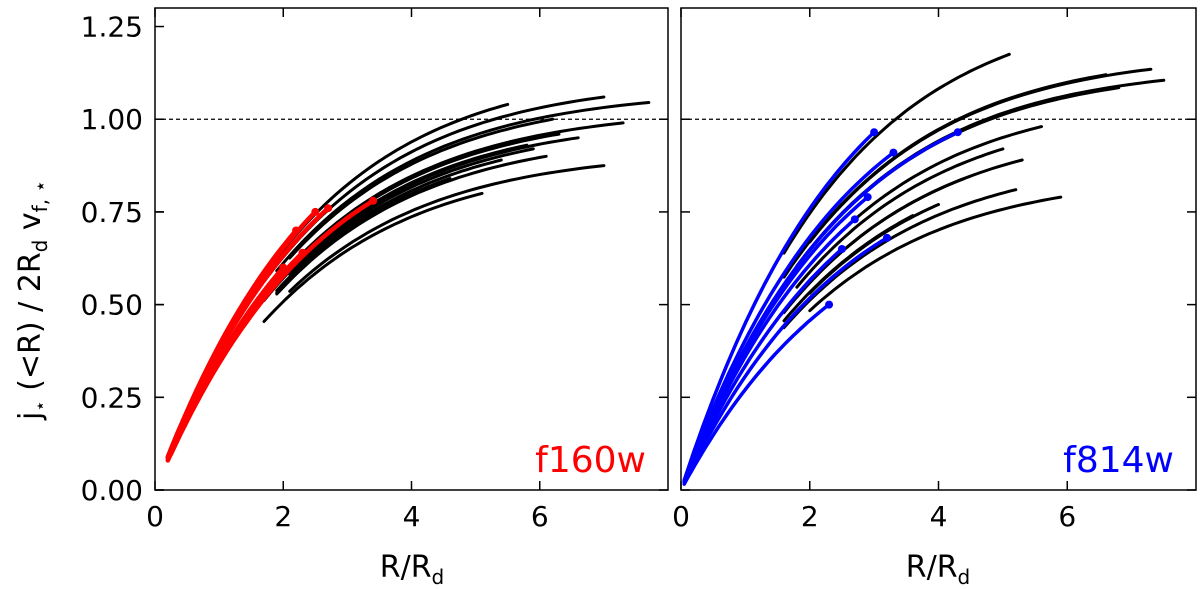 This screenshot has width=1200, height=589. What do you see at coordinates (112, 27) in the screenshot?
I see `y-tick-label: 1.25` at bounding box center [112, 27].